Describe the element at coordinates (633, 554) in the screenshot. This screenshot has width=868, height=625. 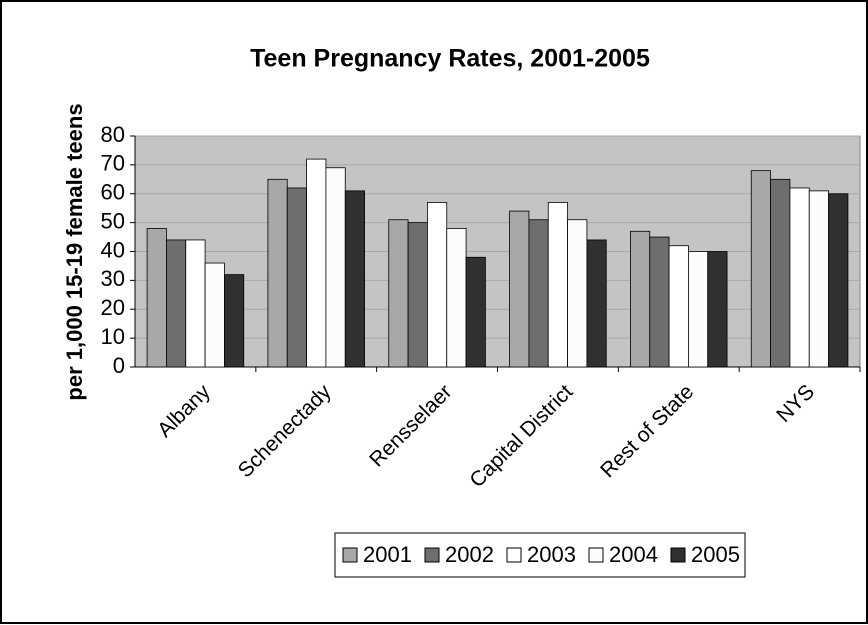
I see `legend-label: 2004` at that location.